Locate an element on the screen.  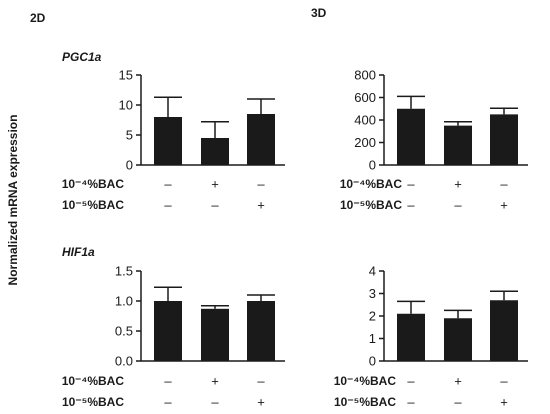
y-tick-label: 1.5 is located at coordinates (124, 271).